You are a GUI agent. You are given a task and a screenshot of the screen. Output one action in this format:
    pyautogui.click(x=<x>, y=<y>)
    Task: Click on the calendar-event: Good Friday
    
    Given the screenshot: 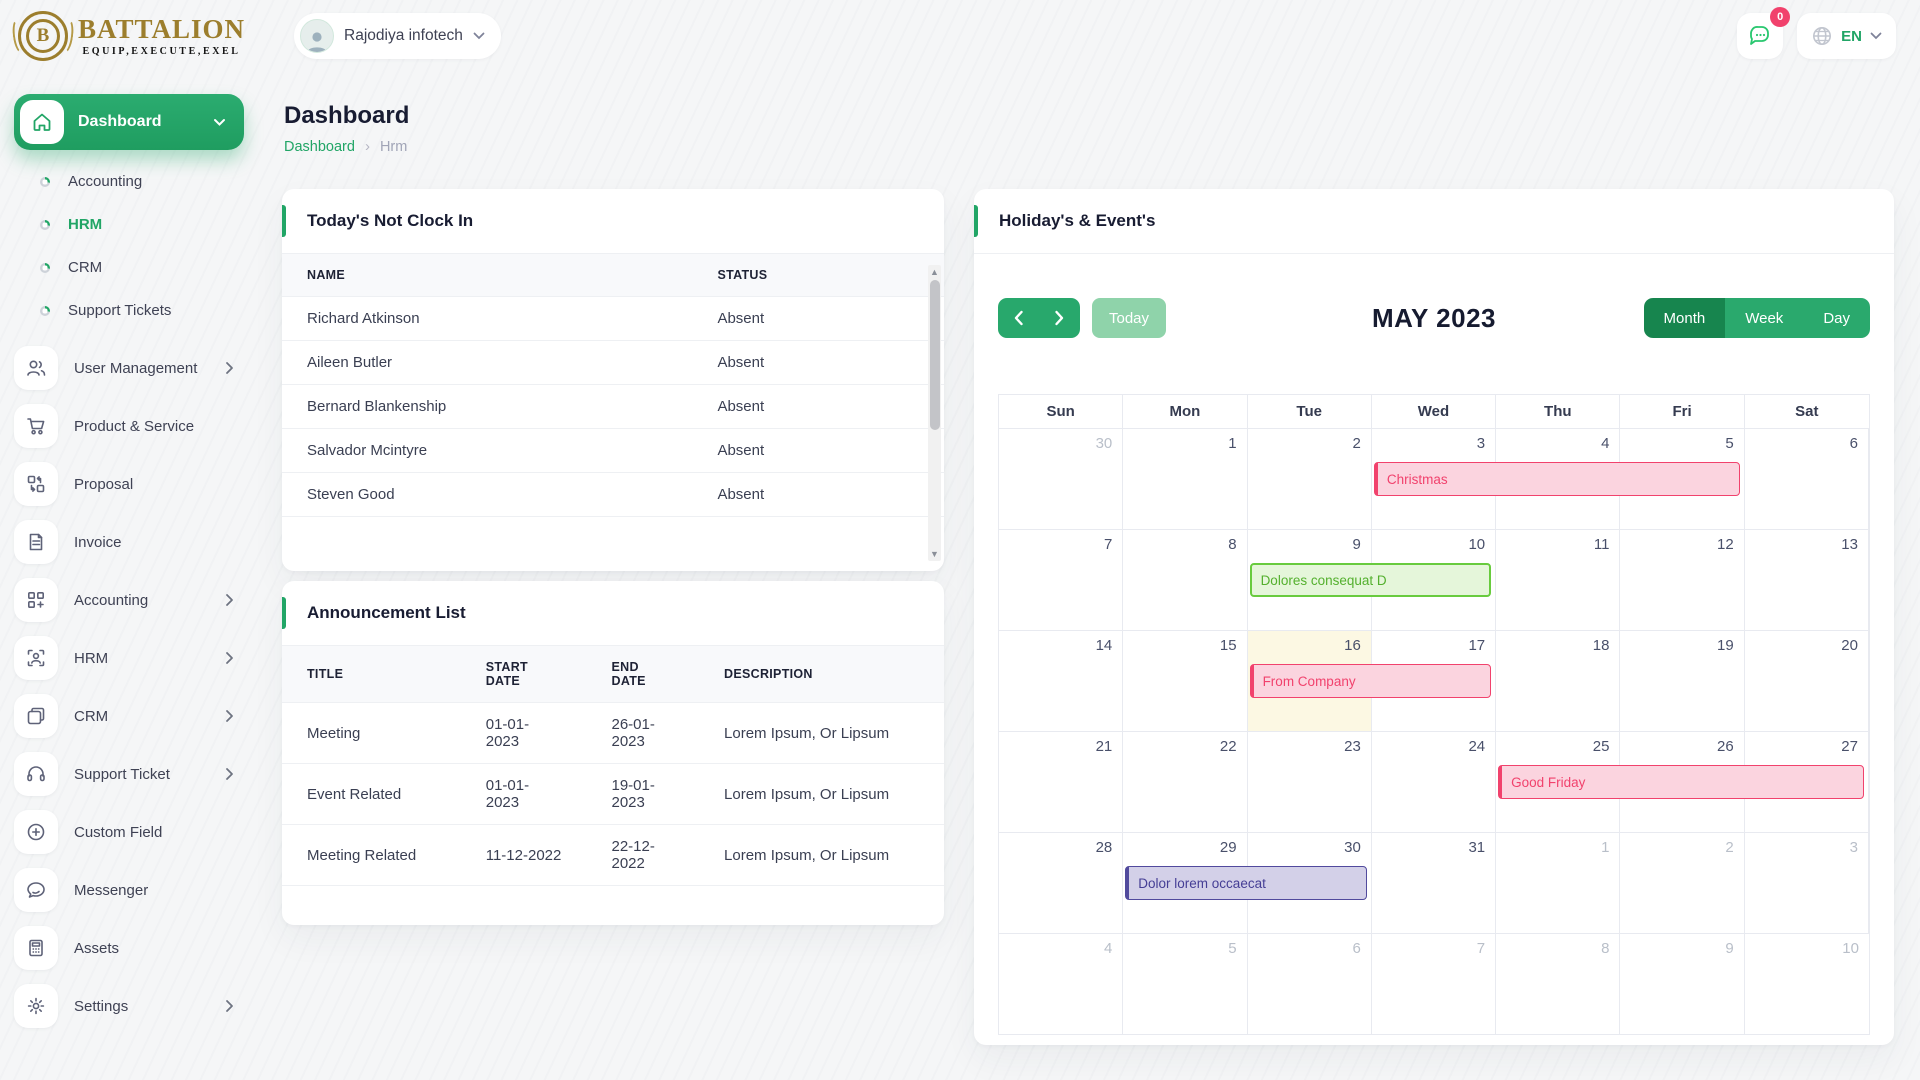 What is the action you would take?
    pyautogui.click(x=1681, y=782)
    